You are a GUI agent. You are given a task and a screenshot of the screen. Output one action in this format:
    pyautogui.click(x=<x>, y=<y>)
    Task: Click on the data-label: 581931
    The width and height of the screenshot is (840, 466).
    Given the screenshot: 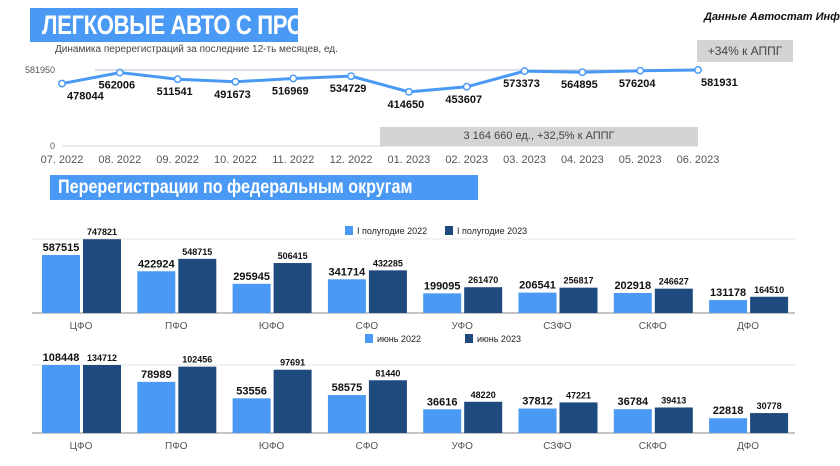 What is the action you would take?
    pyautogui.click(x=719, y=83)
    